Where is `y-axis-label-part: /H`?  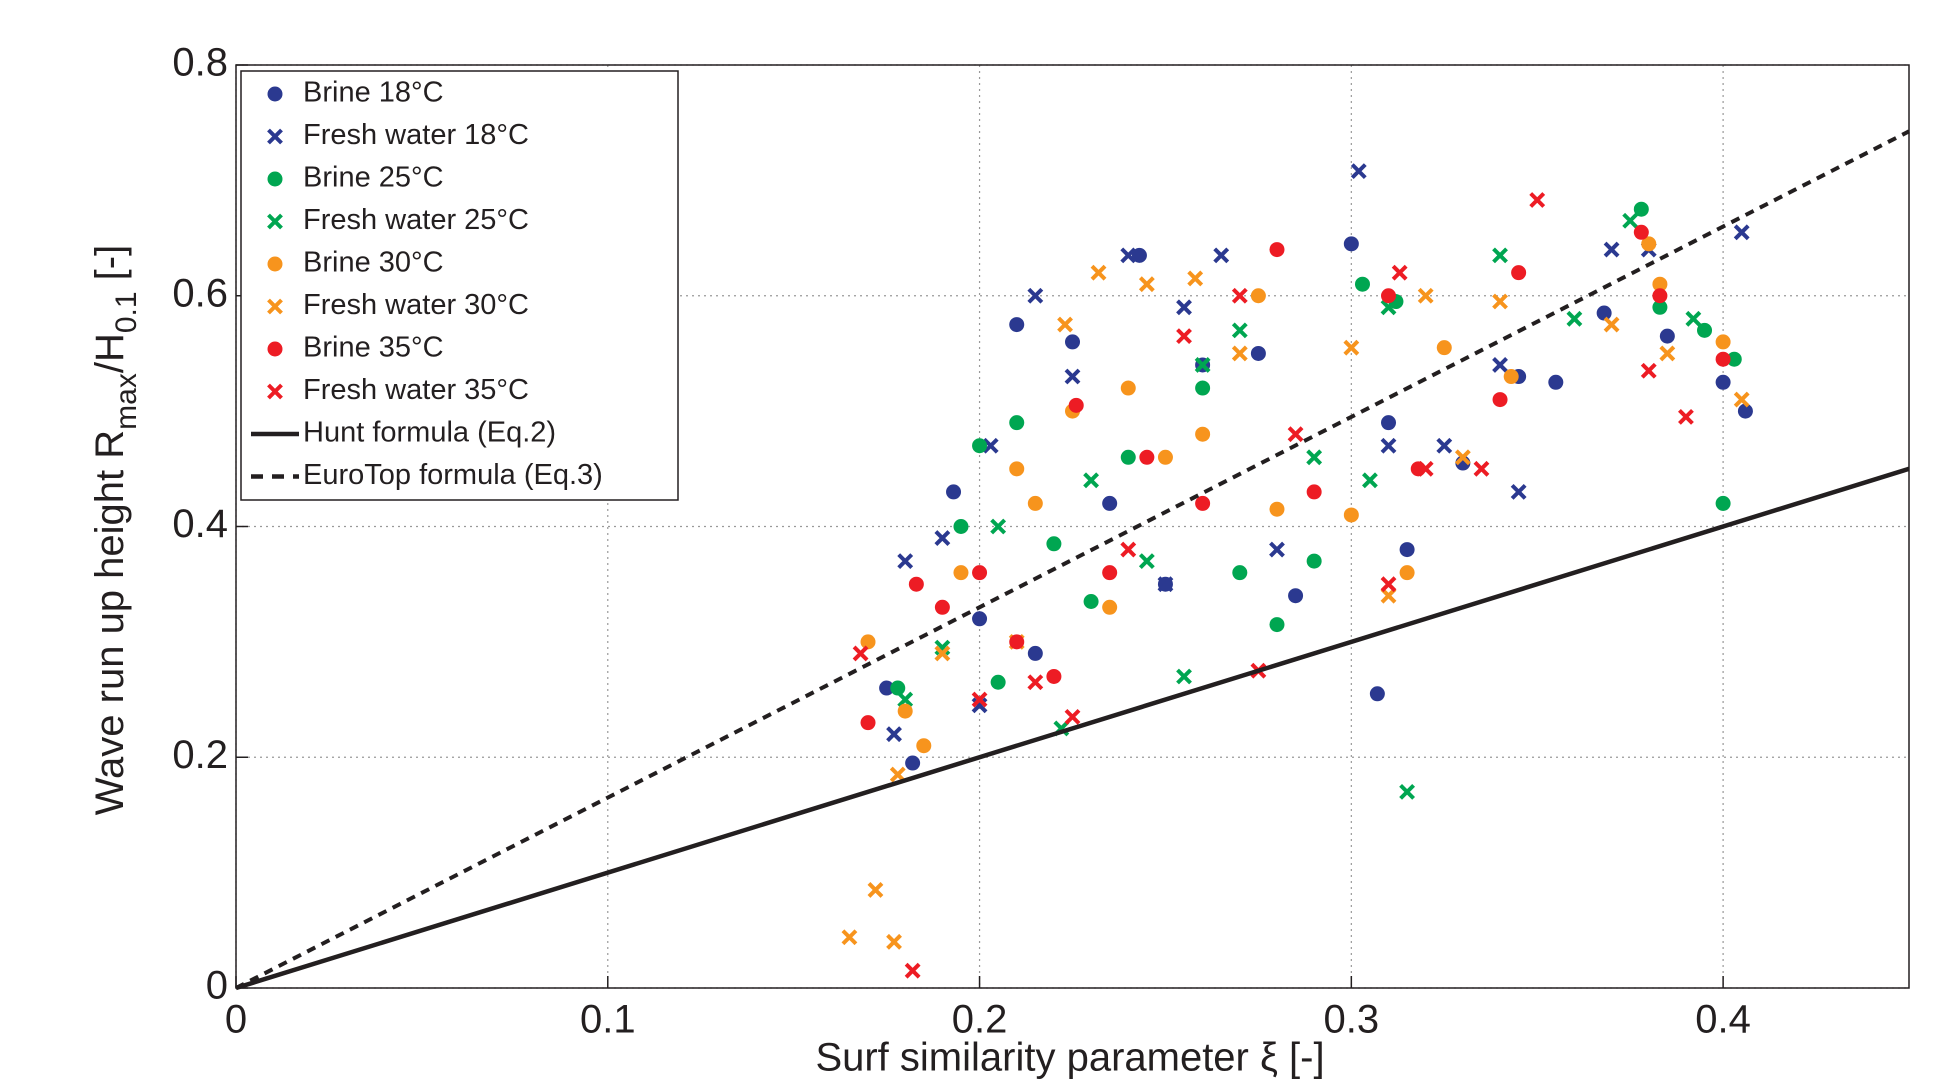
y-axis-label-part: /H is located at coordinates (110, 353).